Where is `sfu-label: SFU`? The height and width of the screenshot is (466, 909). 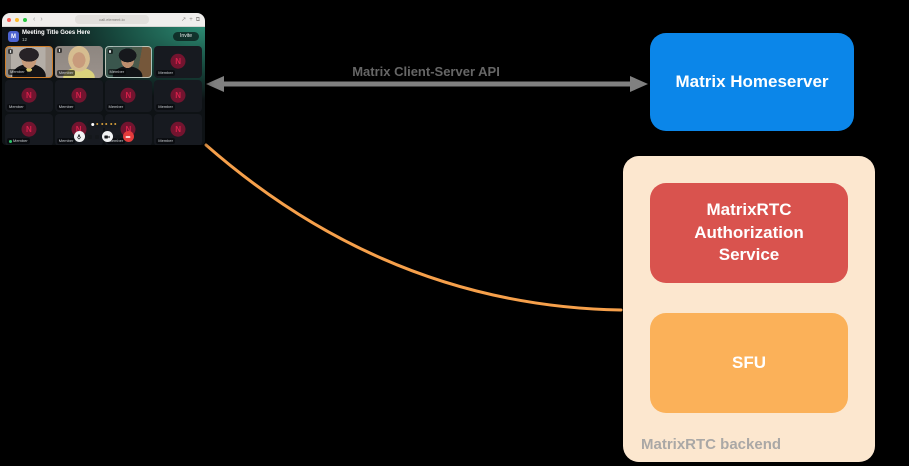 sfu-label: SFU is located at coordinates (749, 362).